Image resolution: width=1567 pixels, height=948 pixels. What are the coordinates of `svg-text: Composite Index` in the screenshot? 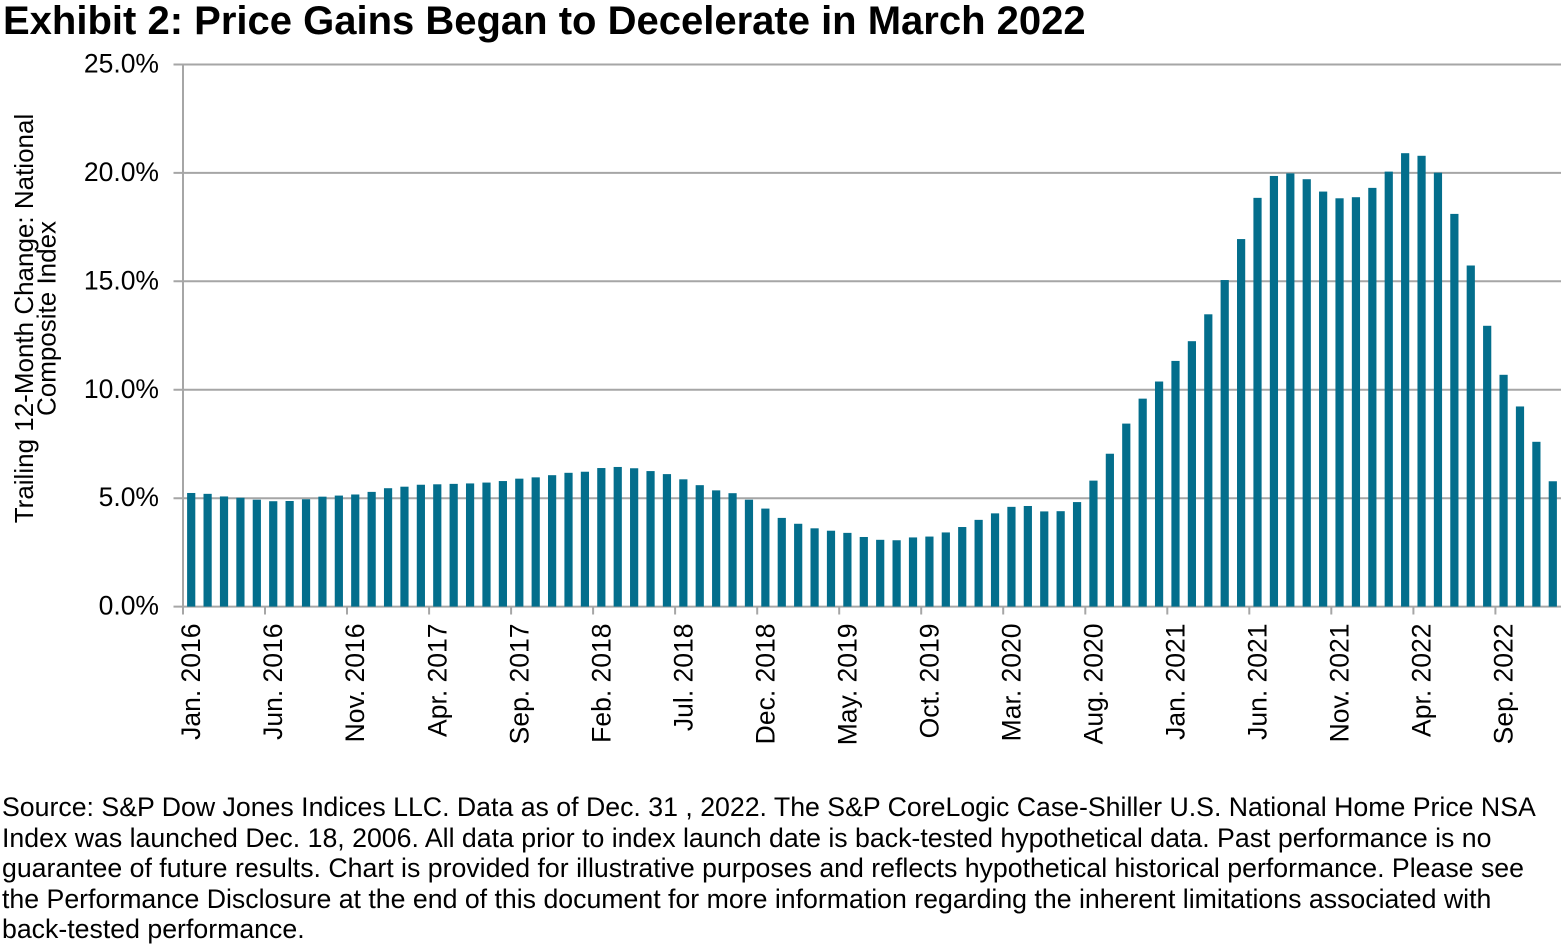 It's located at (47, 318).